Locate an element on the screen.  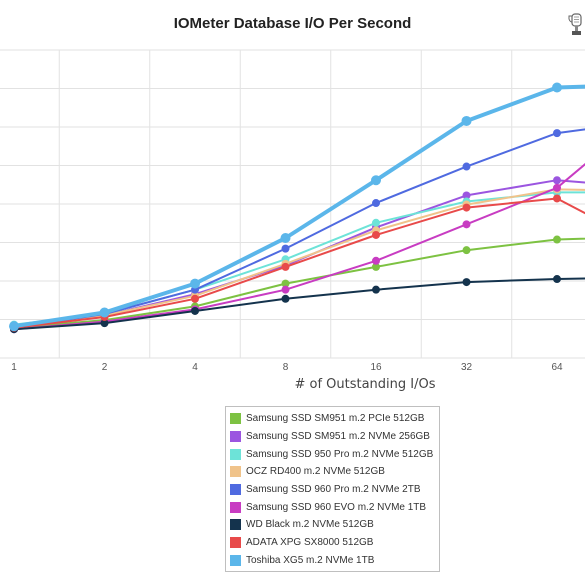
legend-item: Samsung SSD SM951 m.2 PCIe 512GB is located at coordinates (332, 419).